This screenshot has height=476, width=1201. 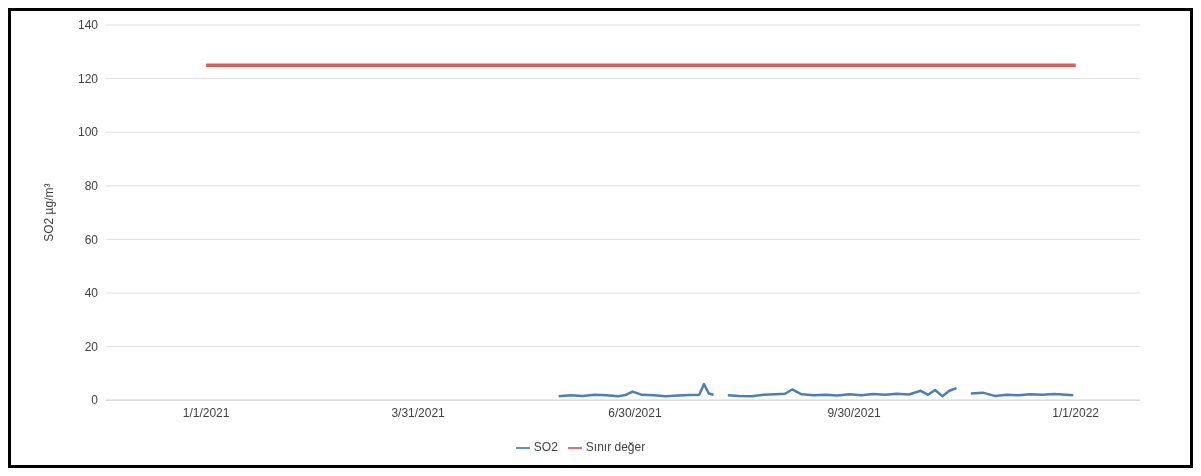 I want to click on y-tick-label: 100, so click(x=88, y=132).